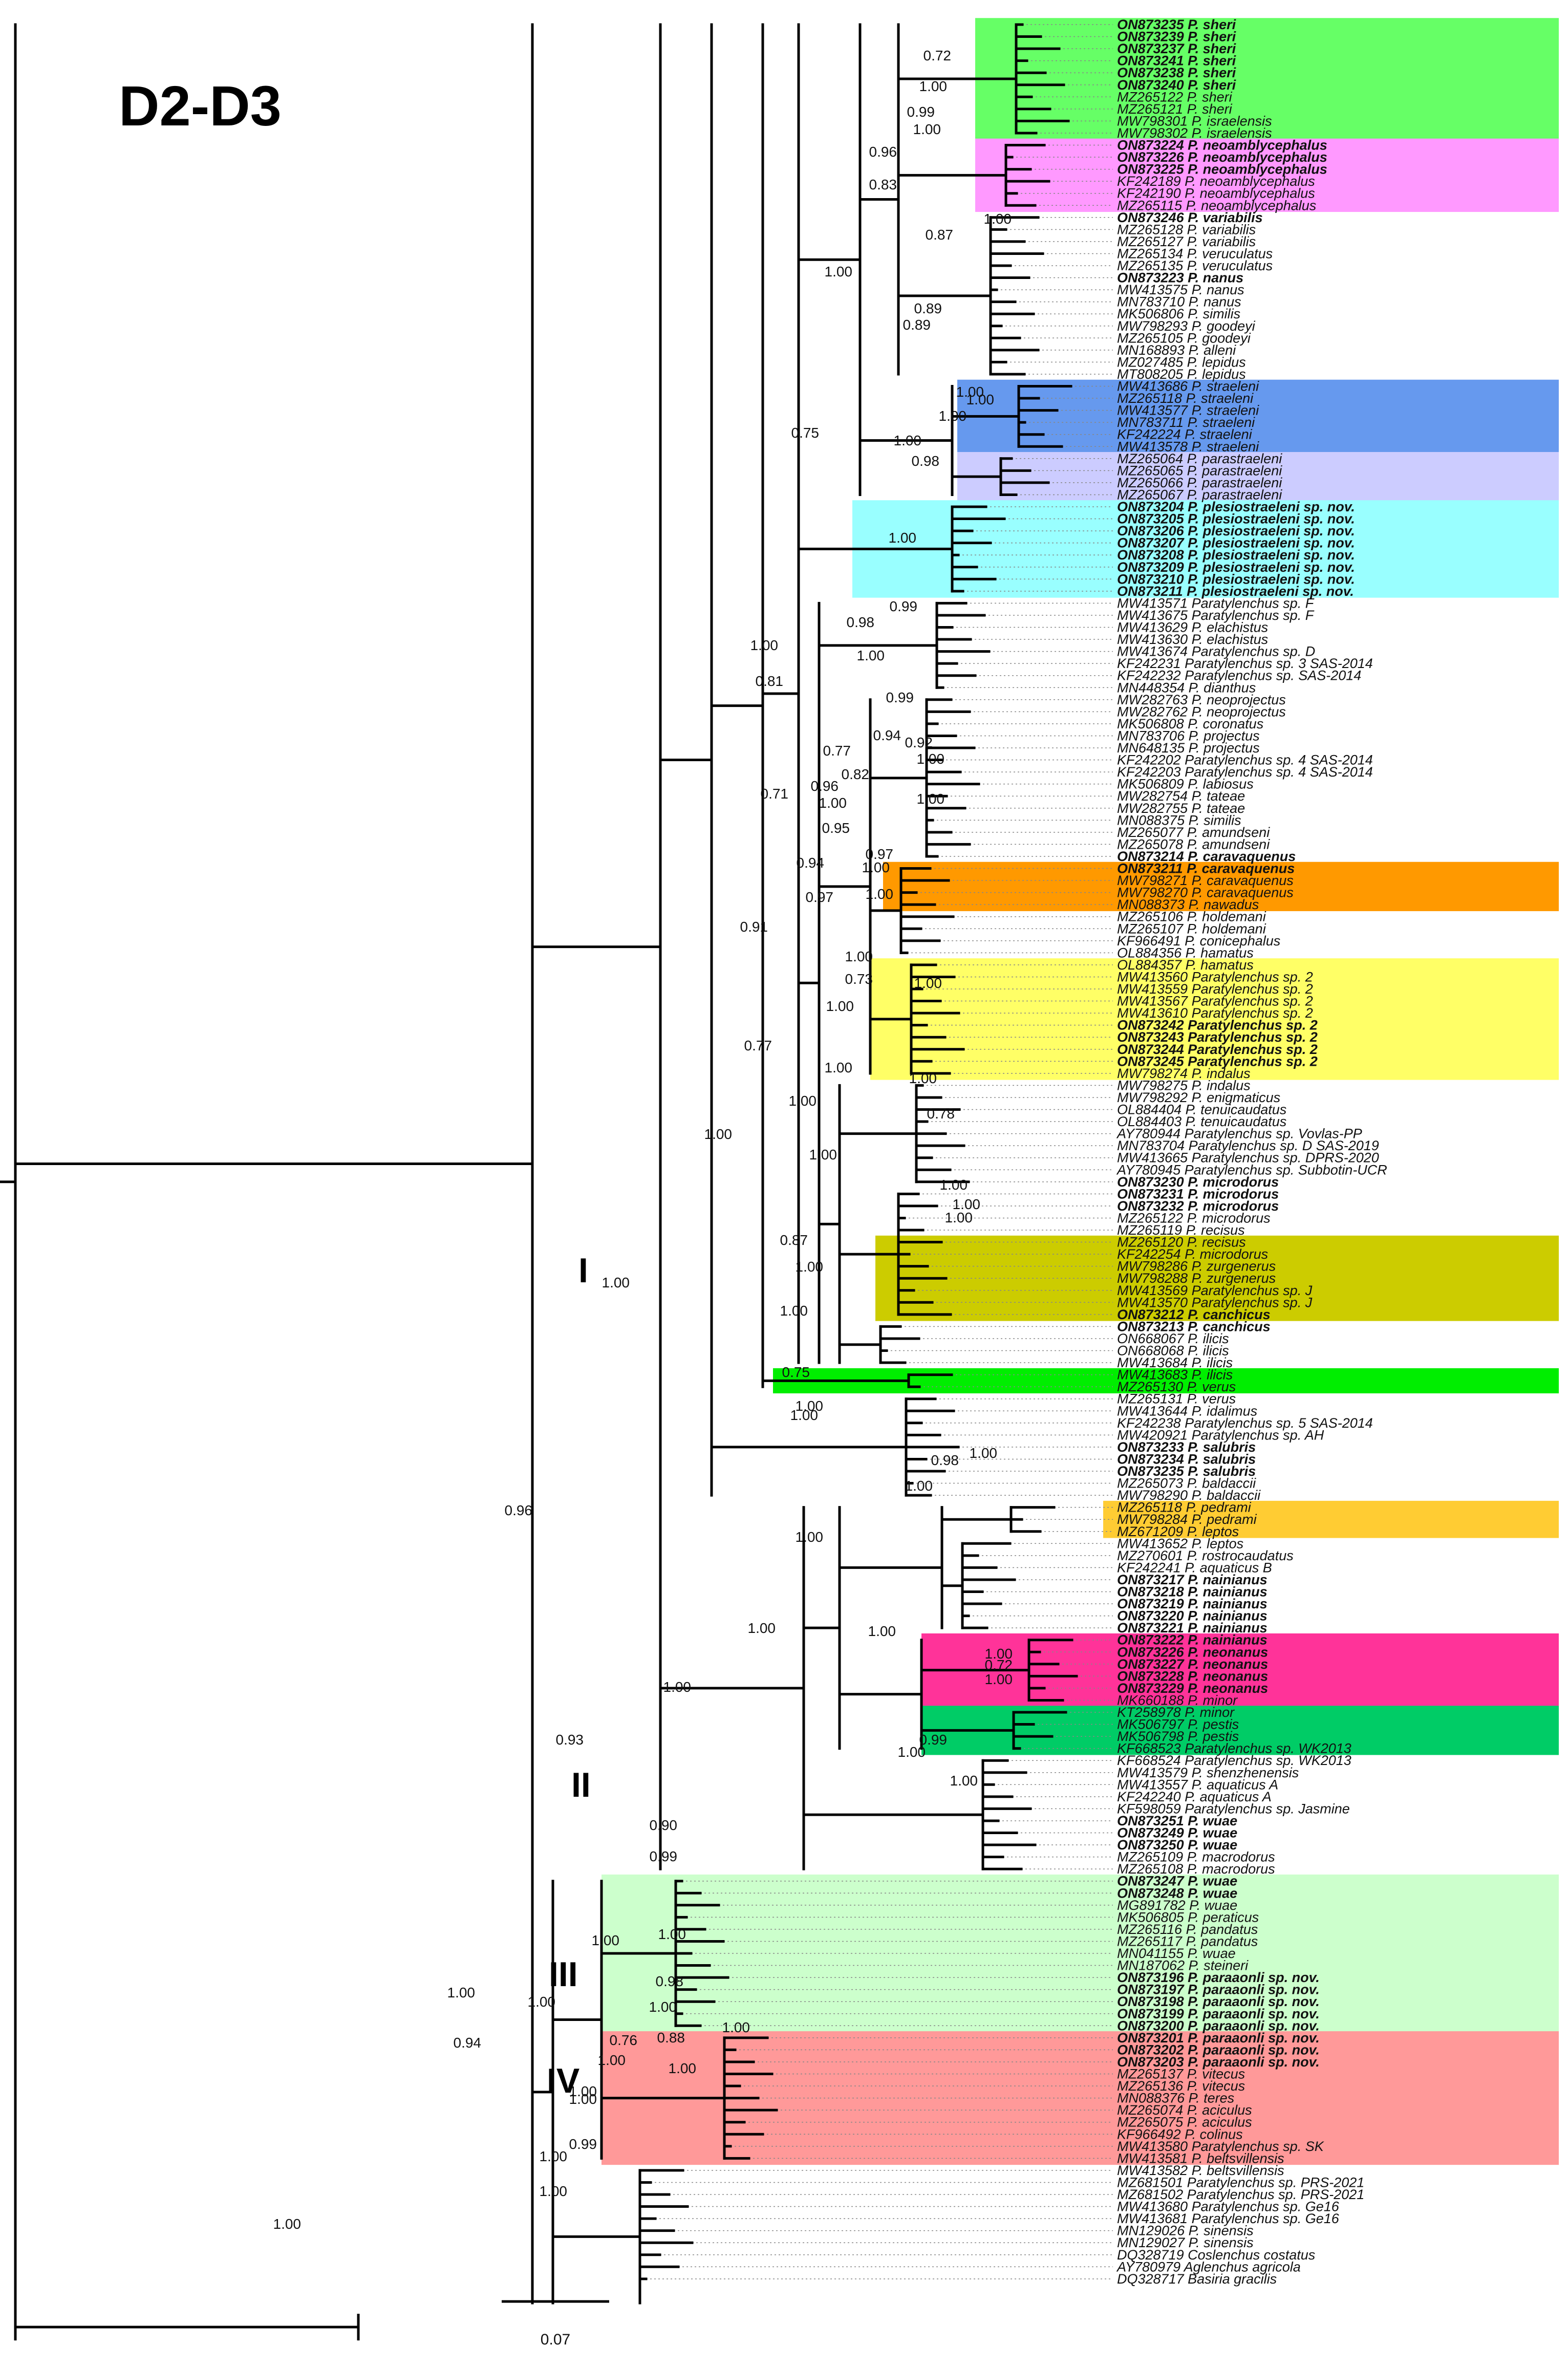 The height and width of the screenshot is (2367, 1568). What do you see at coordinates (1184, 1073) in the screenshot?
I see `taxon-label: MW798274 P. indalus` at bounding box center [1184, 1073].